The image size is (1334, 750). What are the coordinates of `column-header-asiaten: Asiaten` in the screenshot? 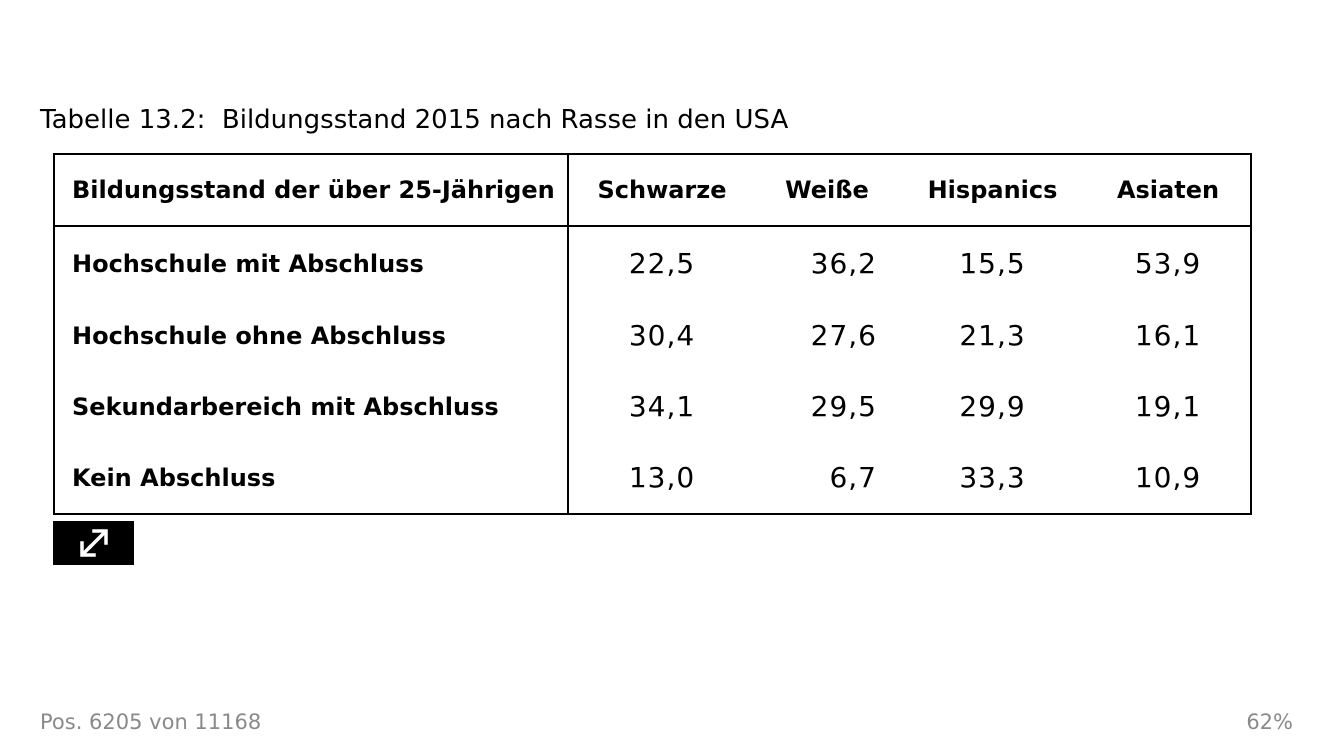 It's located at (1168, 190).